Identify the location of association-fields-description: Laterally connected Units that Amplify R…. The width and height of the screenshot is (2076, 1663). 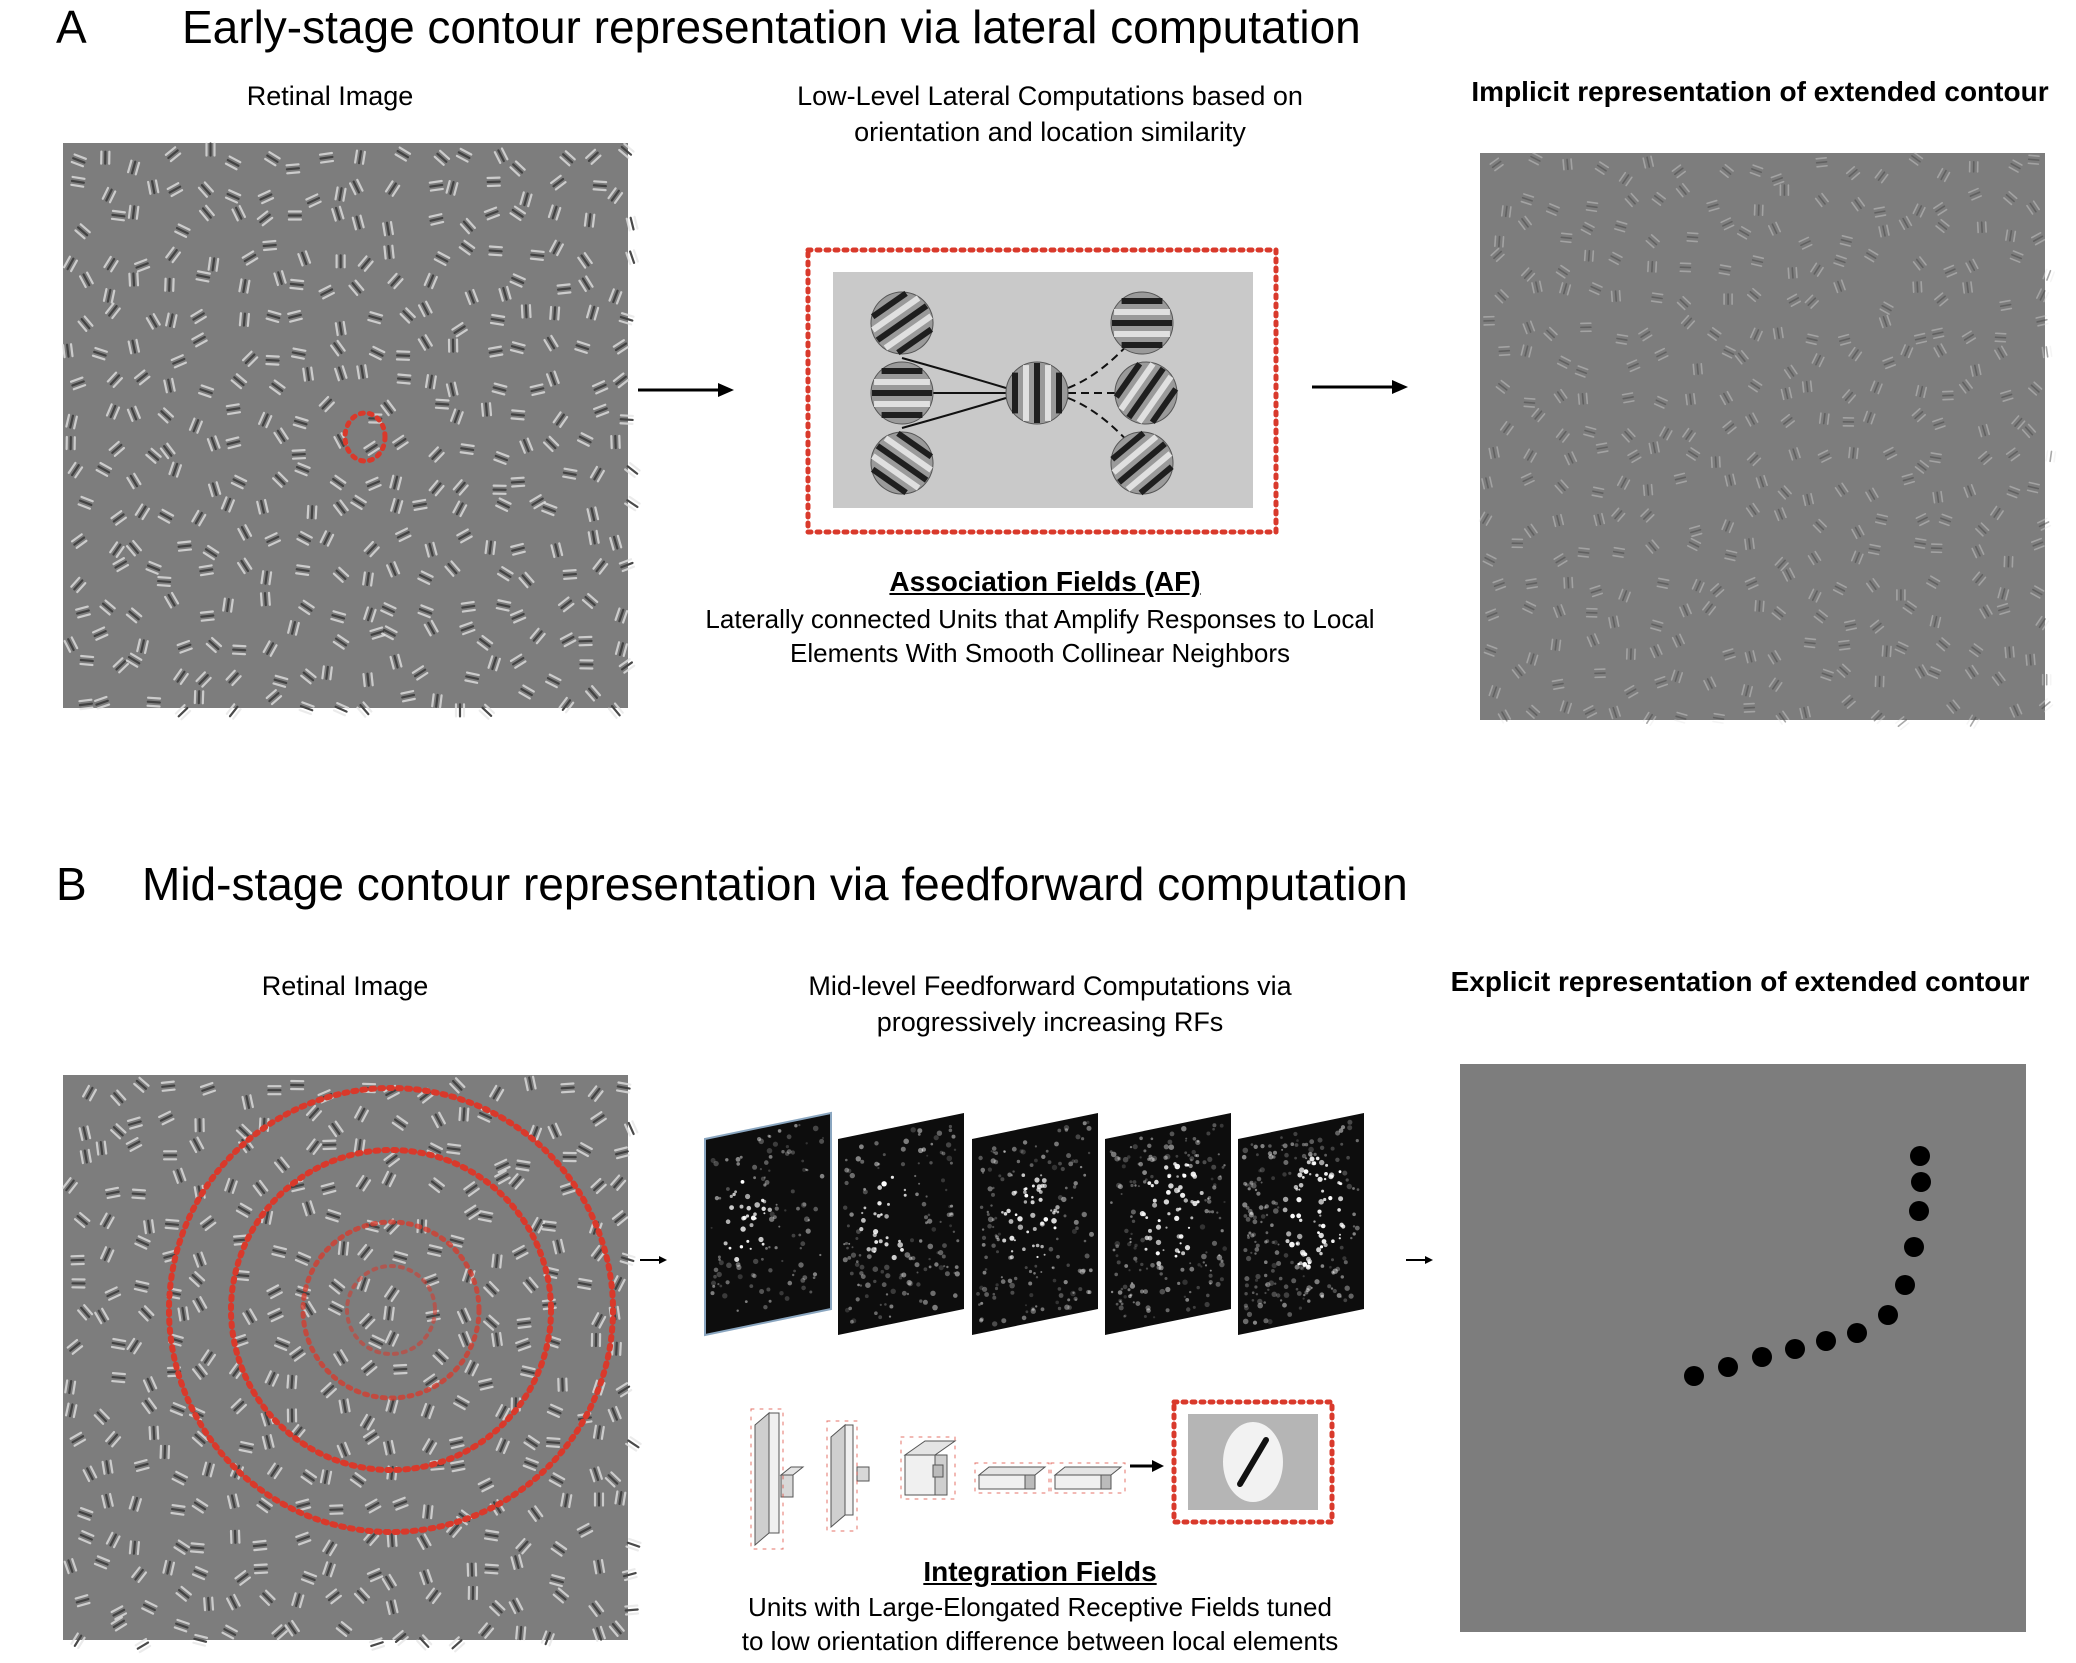
(1040, 636).